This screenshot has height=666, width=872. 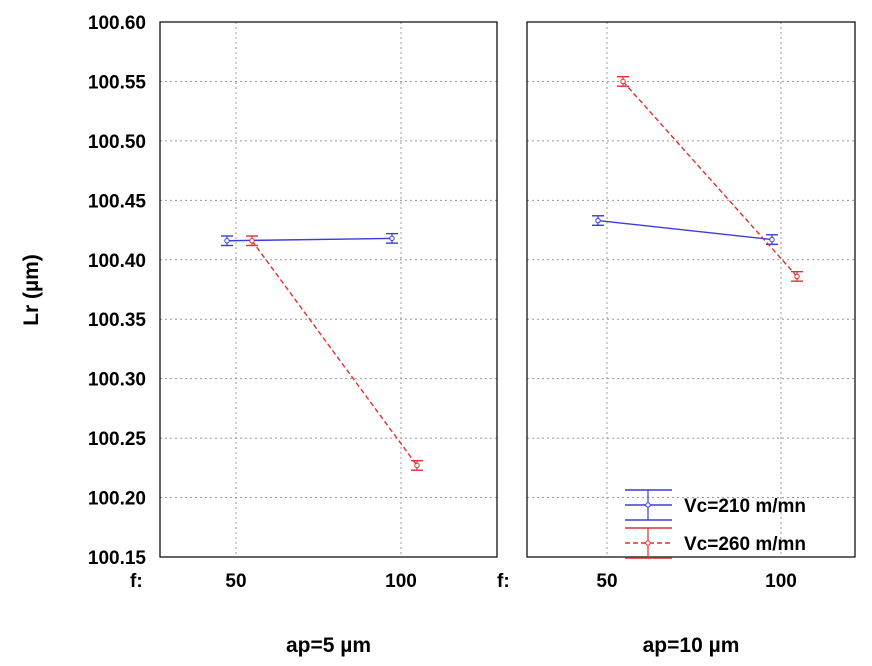 I want to click on y-axis-title: Lr (µm), so click(x=31, y=290).